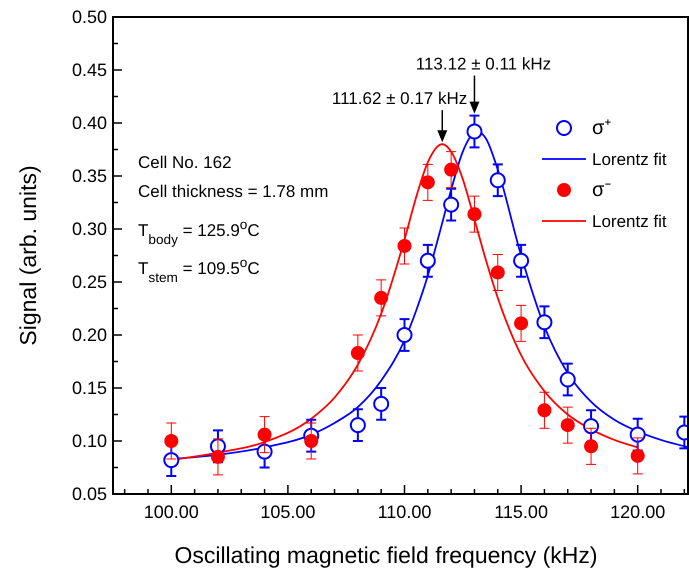  I want to click on y-tick-label: 0.45, so click(89, 70).